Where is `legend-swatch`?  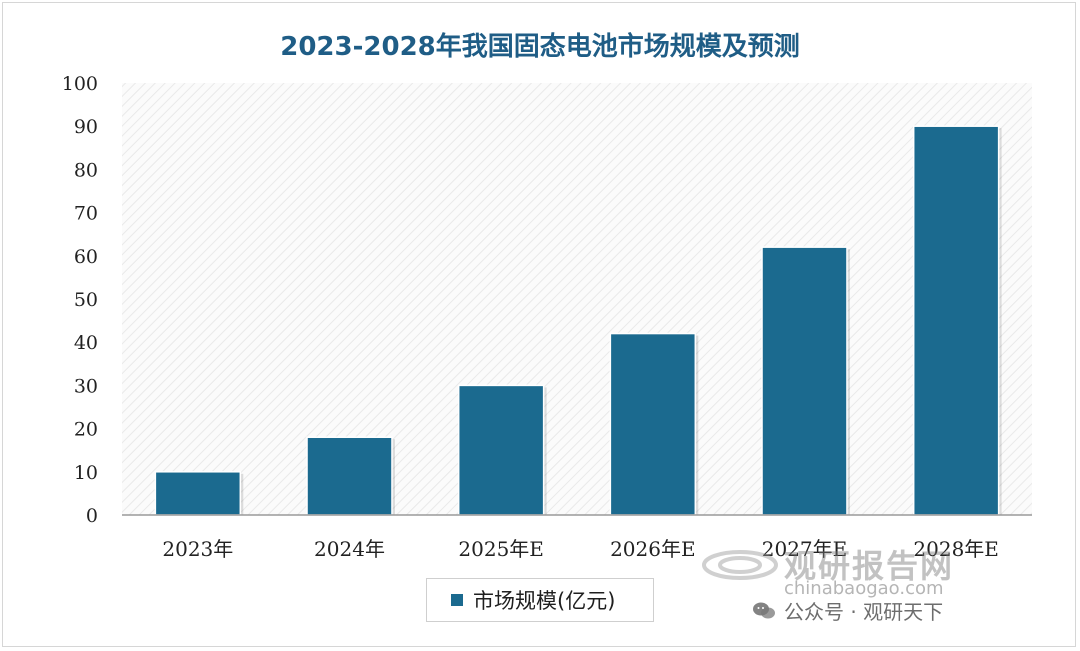 legend-swatch is located at coordinates (457, 600).